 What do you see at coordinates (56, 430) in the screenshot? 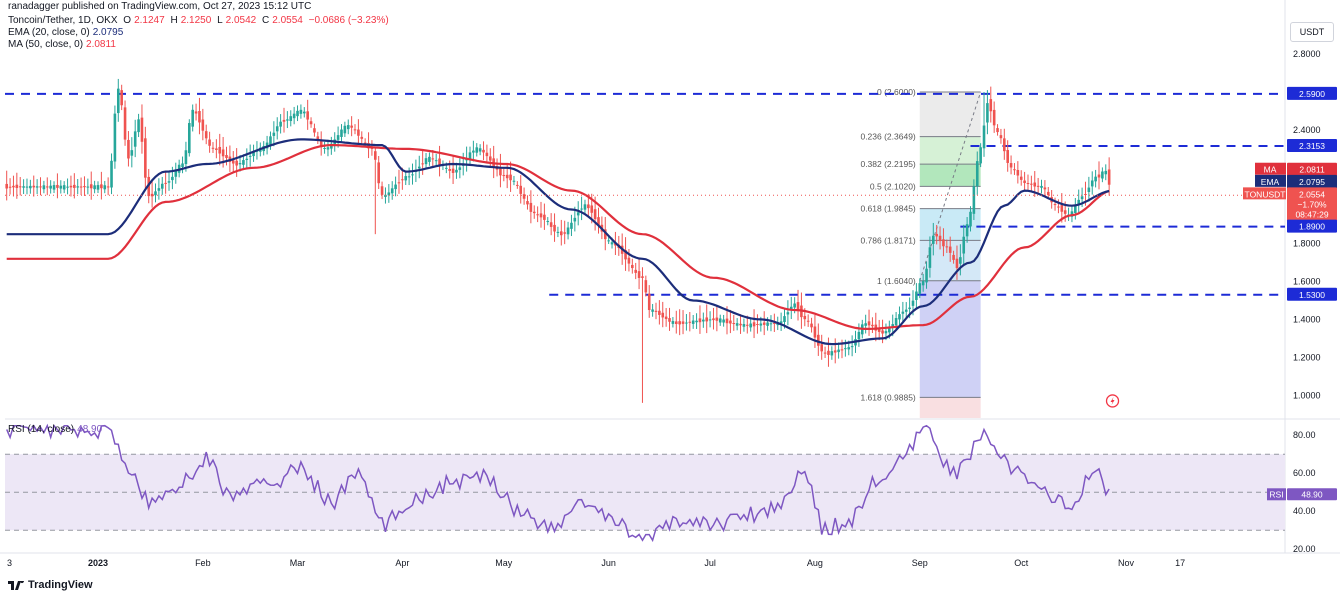
I see `rsi-legend-row: RSI (14, close) 48.90` at bounding box center [56, 430].